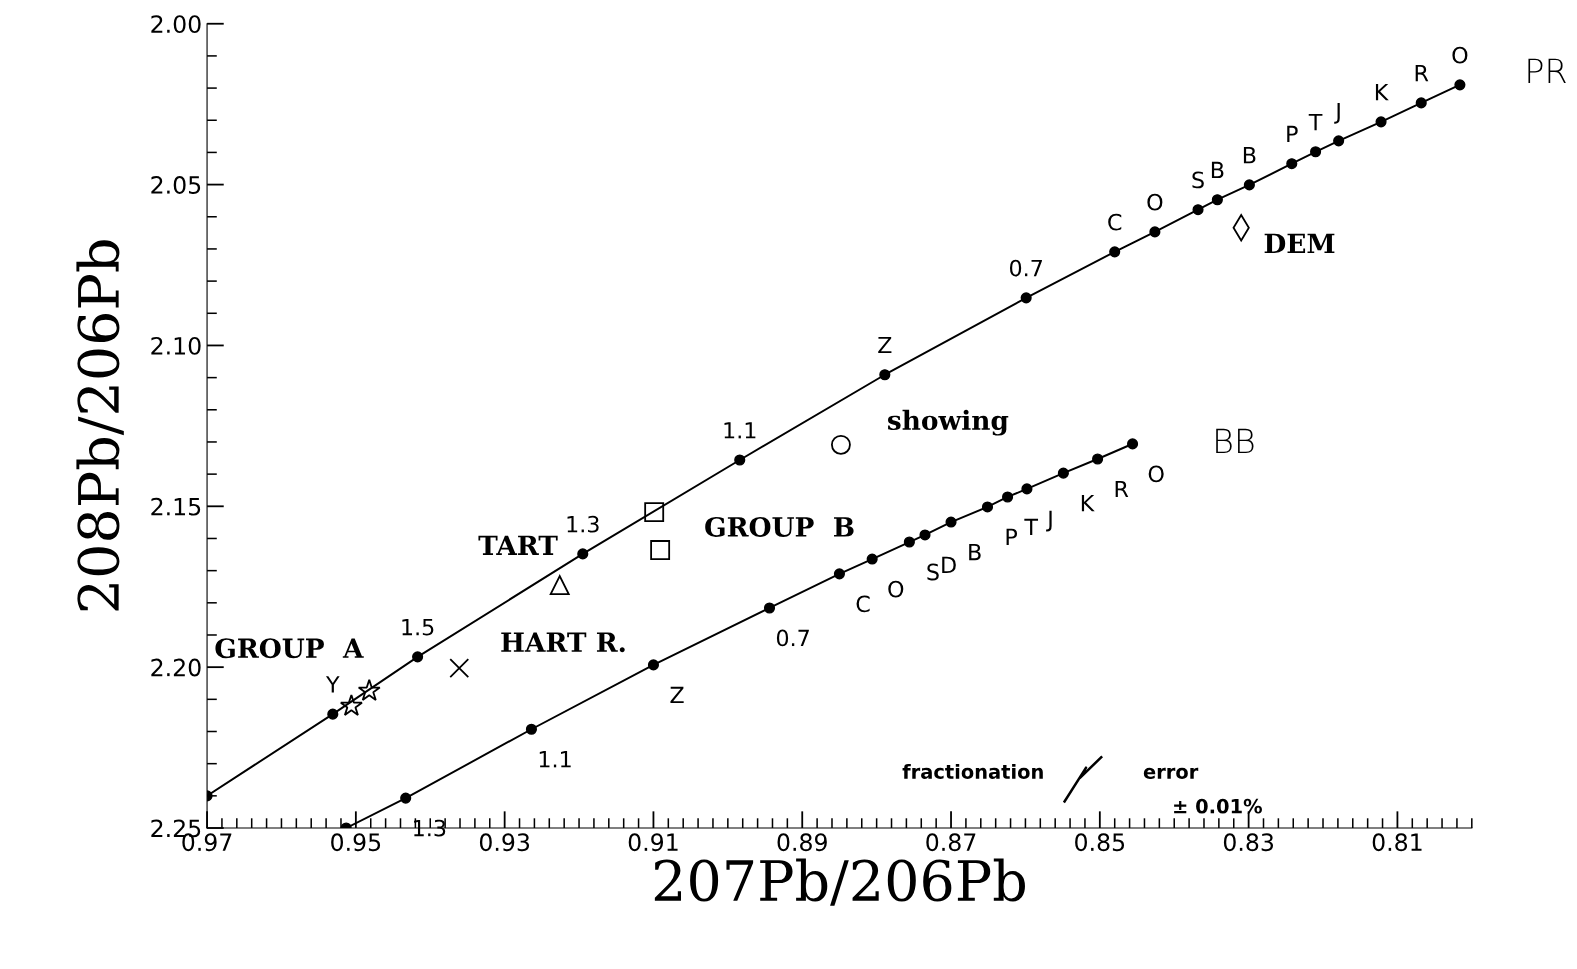  I want to click on x-tick-label: 0.83, so click(1248, 842).